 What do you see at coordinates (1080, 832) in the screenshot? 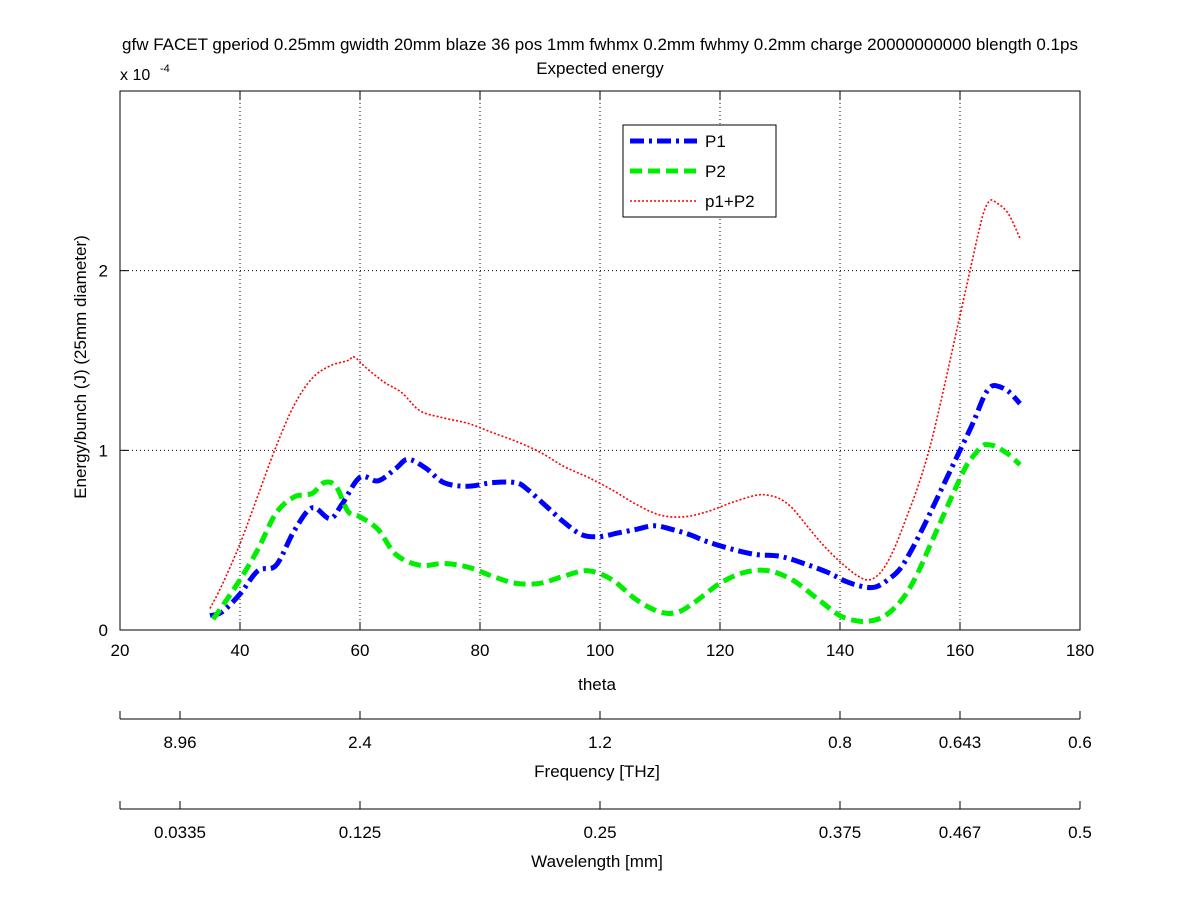
I see `secondary-tick-label: 0.5` at bounding box center [1080, 832].